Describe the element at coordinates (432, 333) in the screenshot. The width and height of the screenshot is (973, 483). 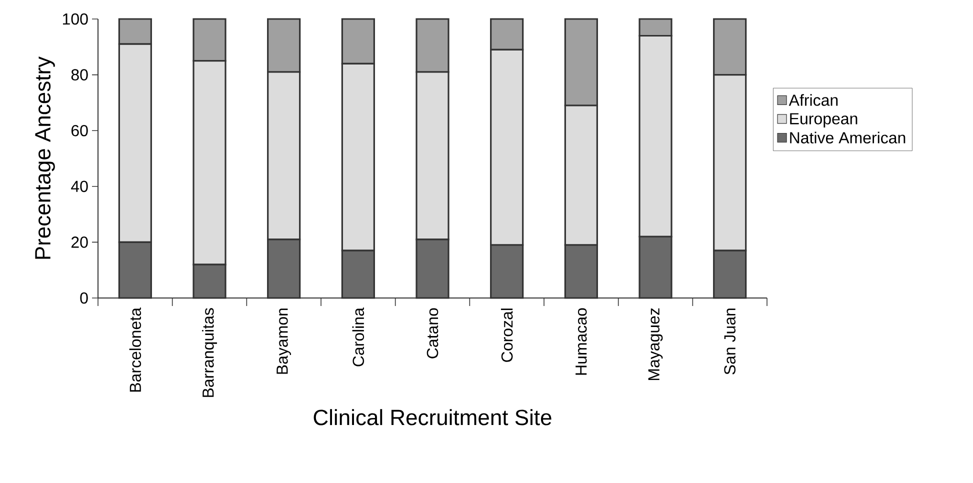
I see `x-tick-label: Catano` at that location.